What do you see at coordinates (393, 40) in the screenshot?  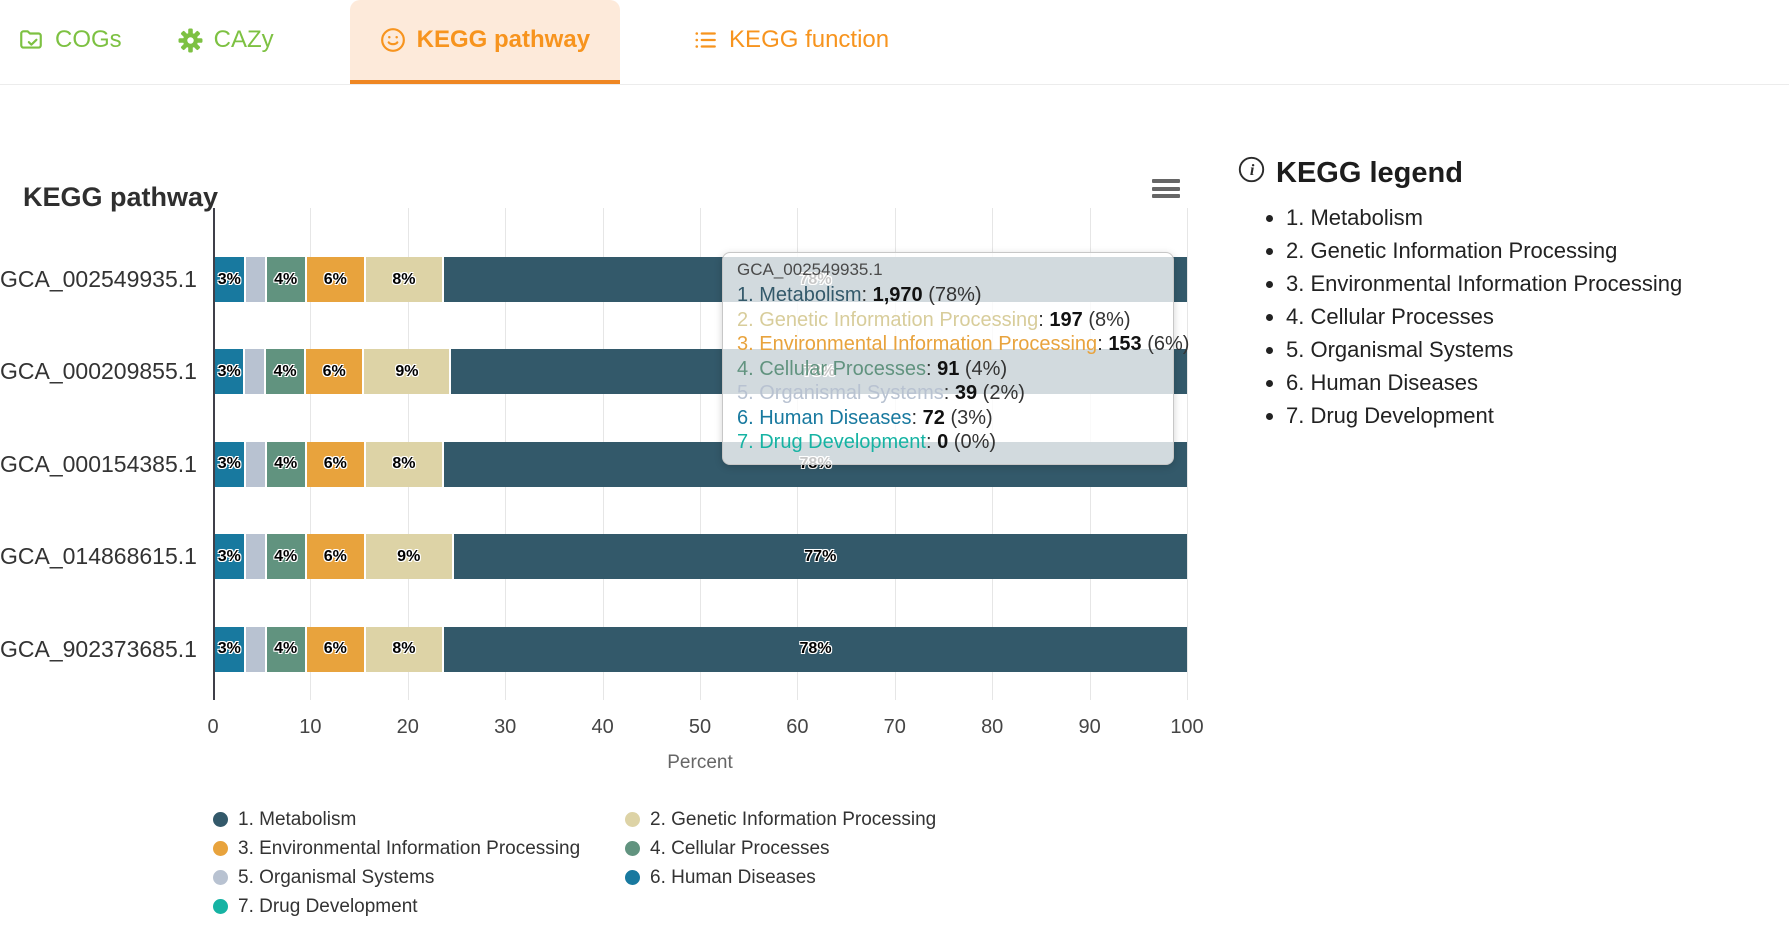 I see `smiley-icon` at bounding box center [393, 40].